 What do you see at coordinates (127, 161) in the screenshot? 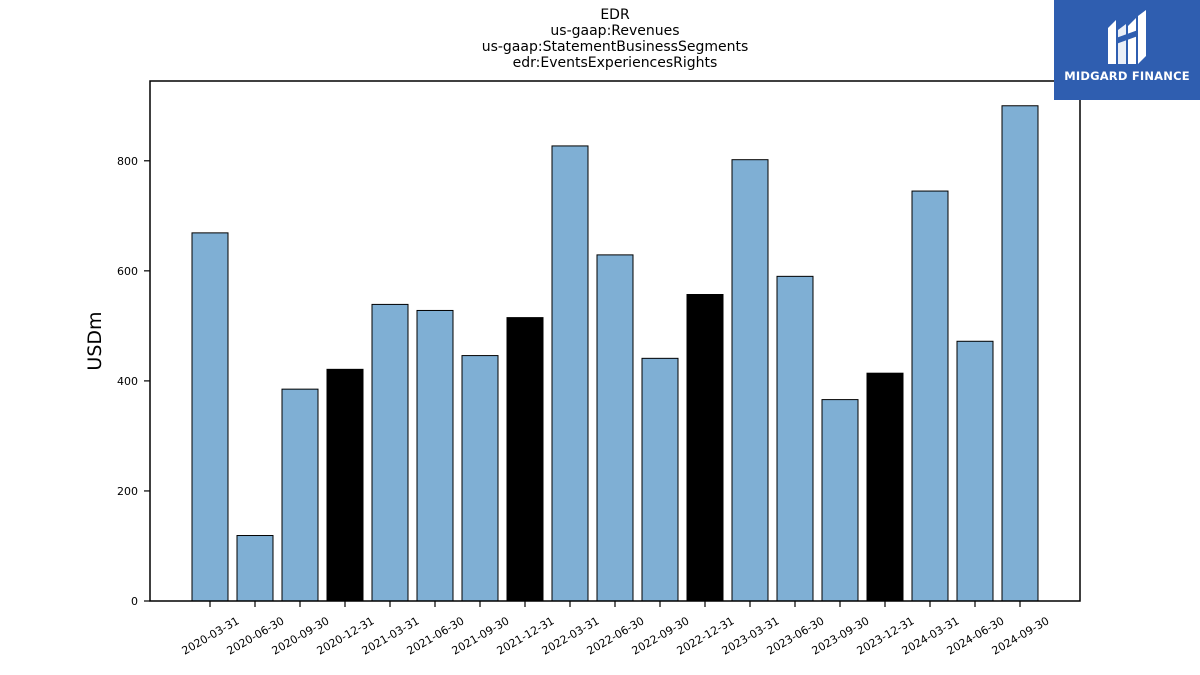
I see `y-tick-label-800: 800` at bounding box center [127, 161].